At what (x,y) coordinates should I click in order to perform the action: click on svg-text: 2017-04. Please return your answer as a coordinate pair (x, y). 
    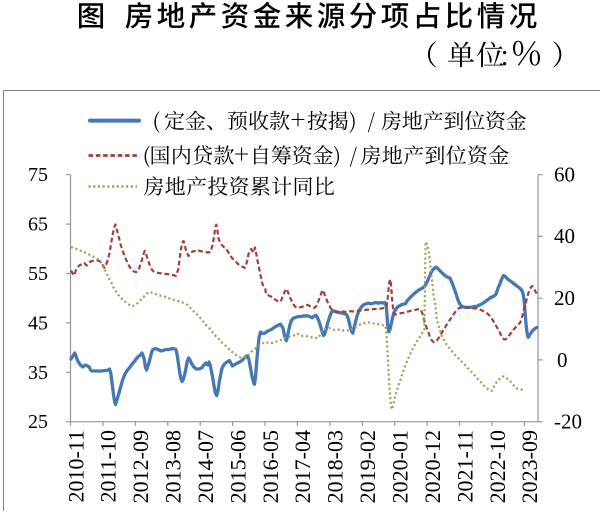
    Looking at the image, I should click on (302, 466).